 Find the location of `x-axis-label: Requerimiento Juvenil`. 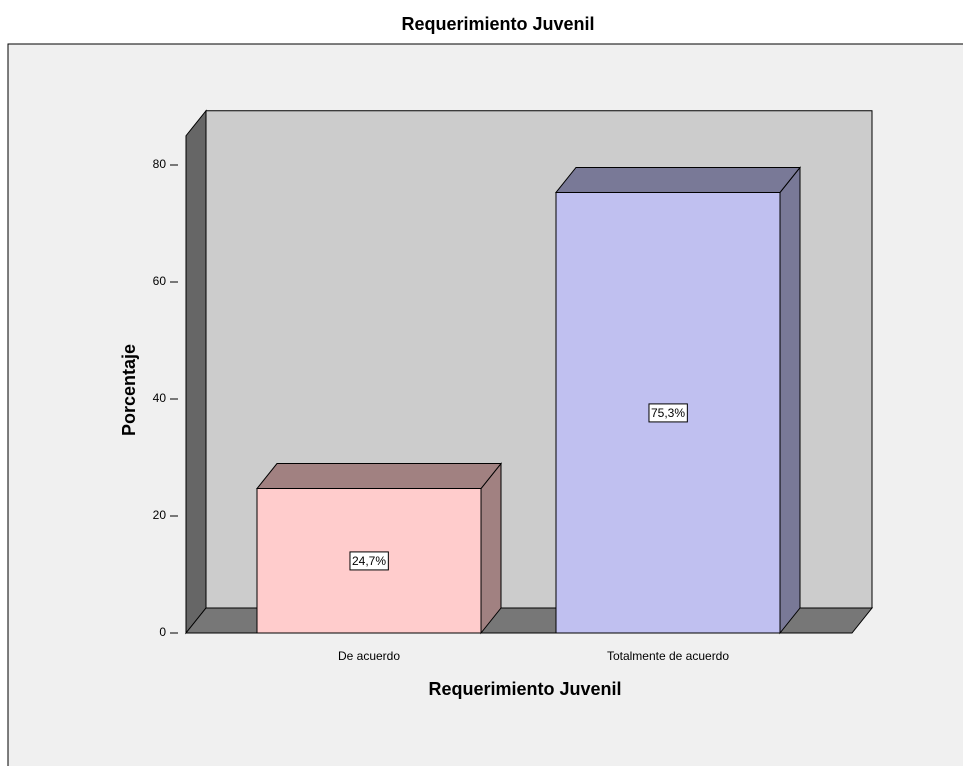

x-axis-label: Requerimiento Juvenil is located at coordinates (524, 689).